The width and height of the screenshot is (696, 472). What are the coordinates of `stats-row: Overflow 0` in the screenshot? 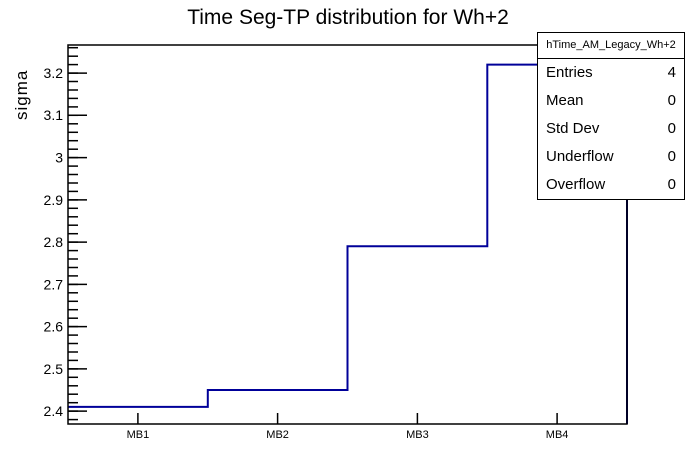 It's located at (611, 185).